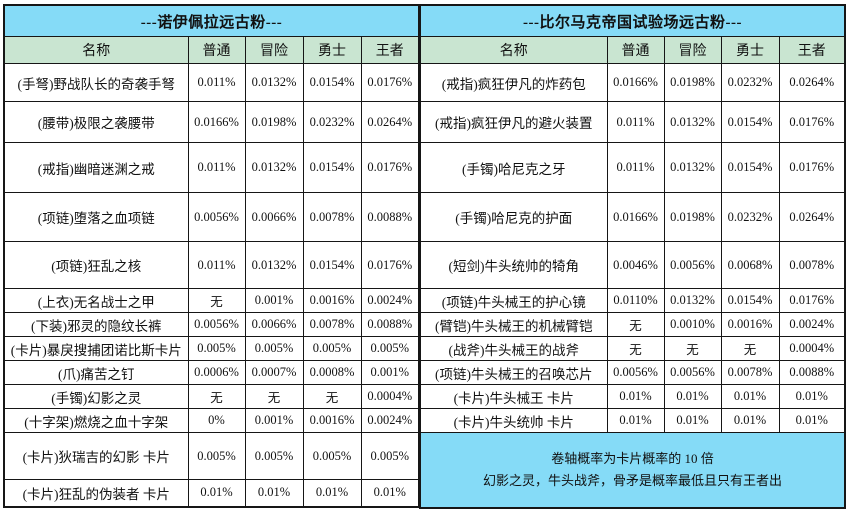 This screenshot has height=511, width=847. Describe the element at coordinates (274, 372) in the screenshot. I see `rate-cell: 0.0007%` at that location.